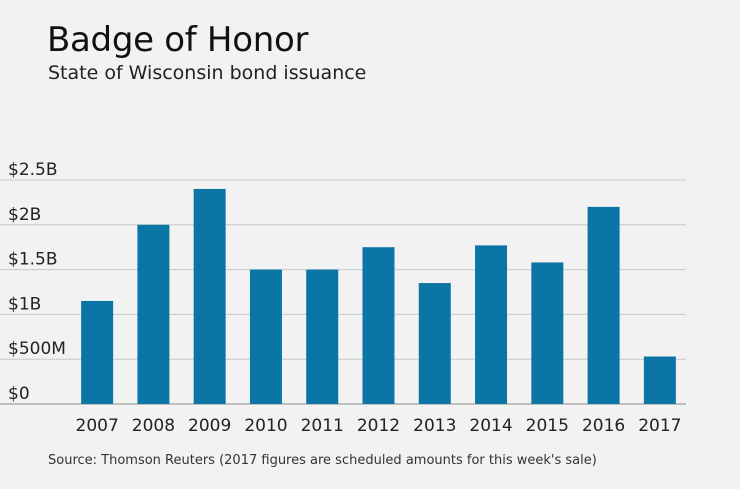  I want to click on chart-title: Badge of Honor, so click(178, 40).